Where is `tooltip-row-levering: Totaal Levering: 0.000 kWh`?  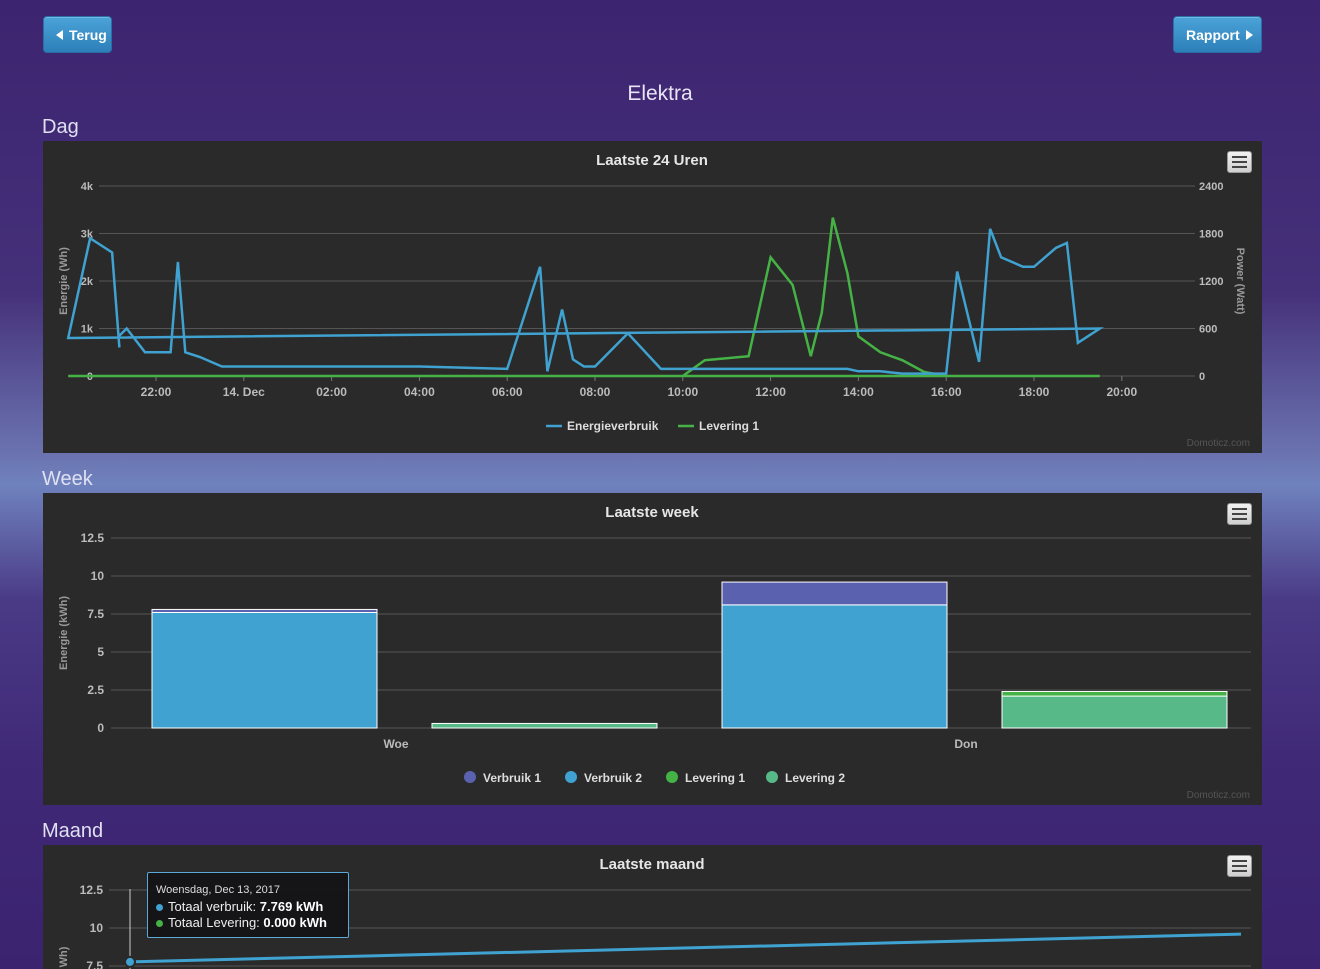 tooltip-row-levering: Totaal Levering: 0.000 kWh is located at coordinates (248, 923).